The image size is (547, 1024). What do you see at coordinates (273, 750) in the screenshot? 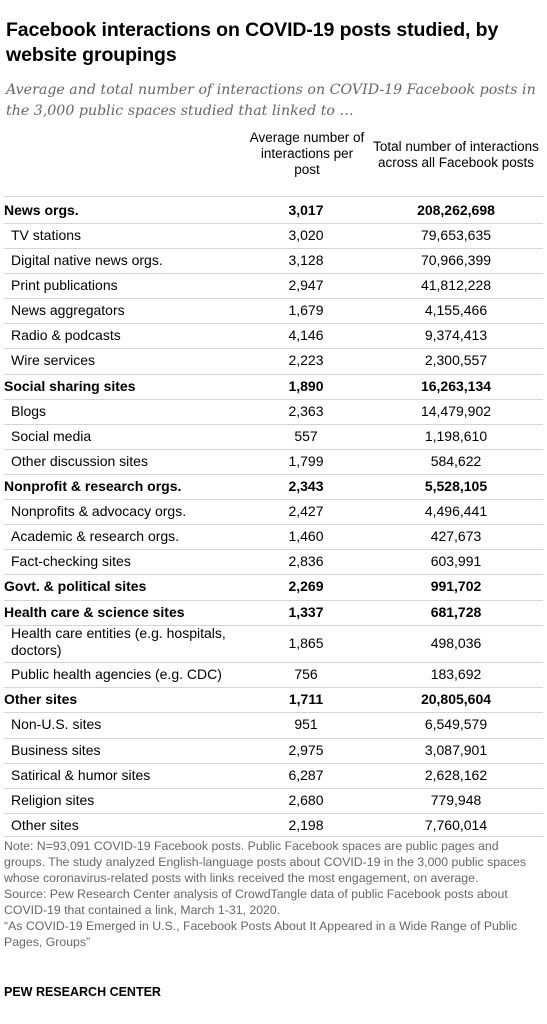
I see `table-row: Business sites 2,975 3,087,901` at bounding box center [273, 750].